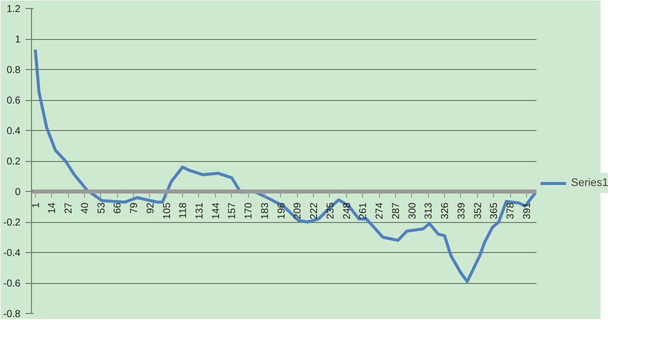 Image resolution: width=659 pixels, height=339 pixels. What do you see at coordinates (446, 211) in the screenshot?
I see `x-tick-label: 326` at bounding box center [446, 211].